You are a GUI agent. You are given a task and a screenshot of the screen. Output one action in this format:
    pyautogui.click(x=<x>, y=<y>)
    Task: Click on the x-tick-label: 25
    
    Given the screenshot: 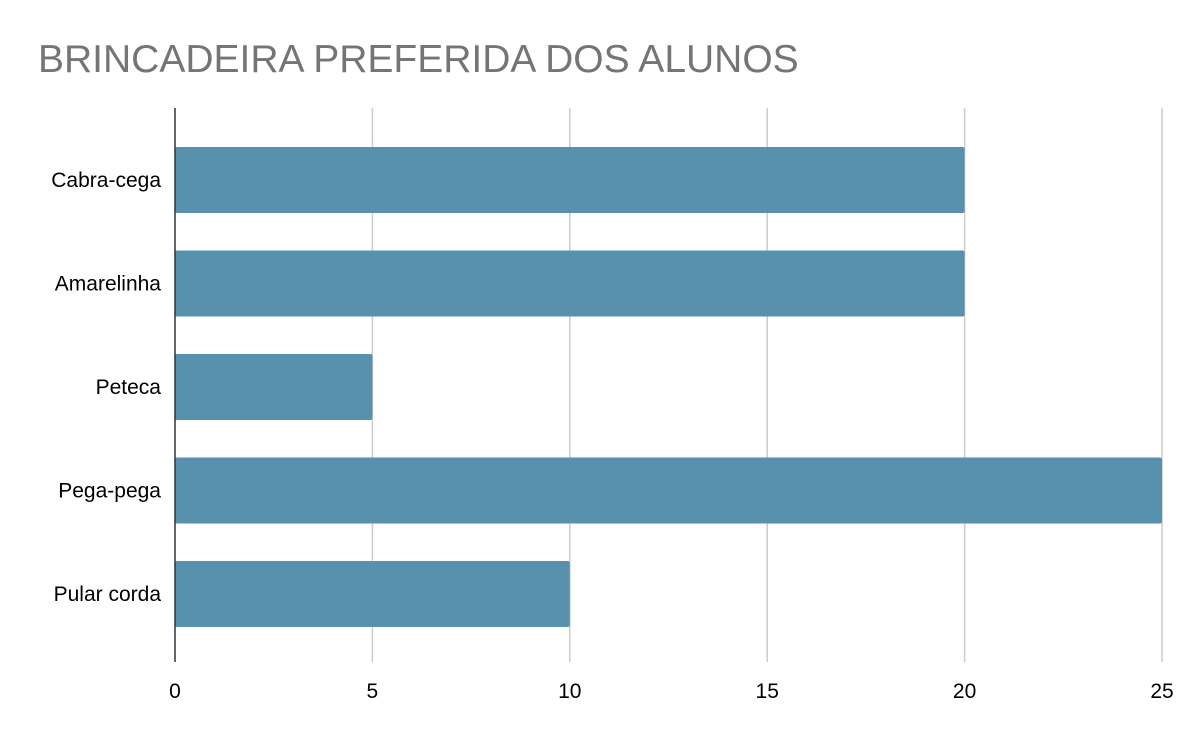 What is the action you would take?
    pyautogui.click(x=1161, y=691)
    